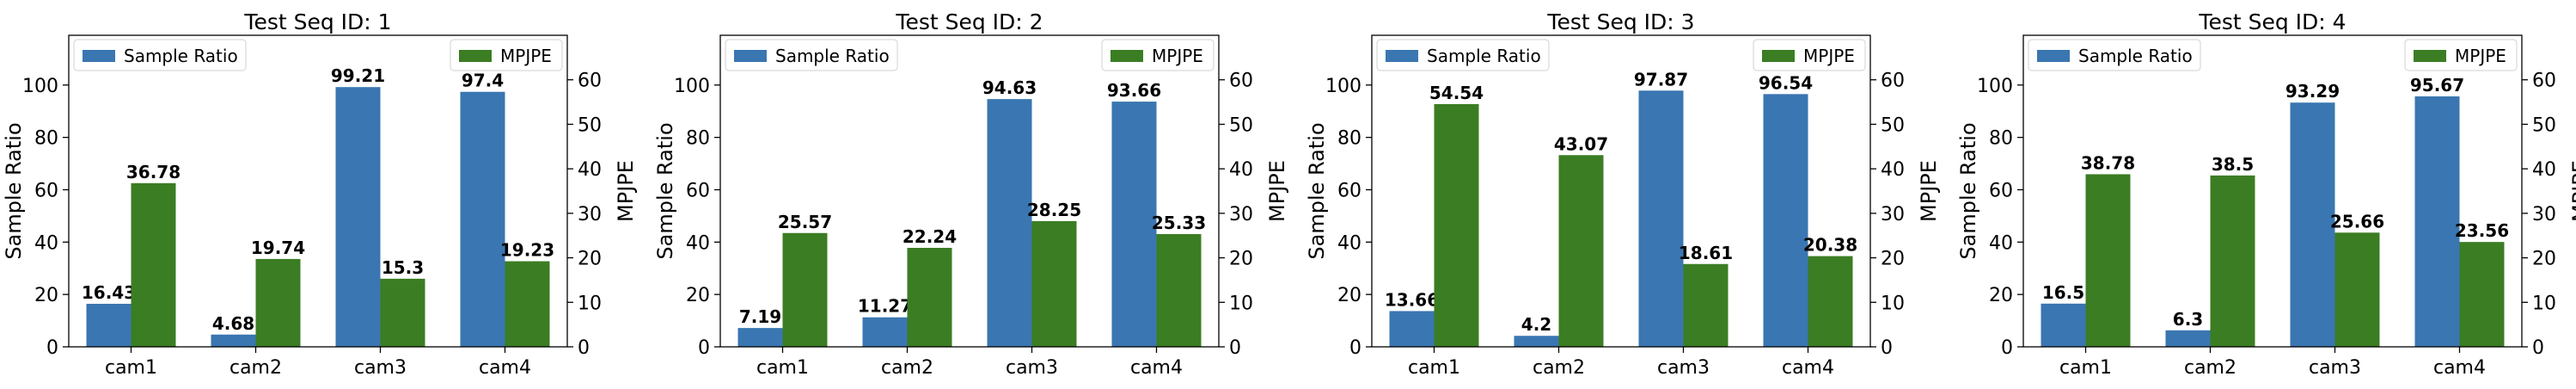  What do you see at coordinates (1355, 348) in the screenshot?
I see `left-tick-label: 0` at bounding box center [1355, 348].